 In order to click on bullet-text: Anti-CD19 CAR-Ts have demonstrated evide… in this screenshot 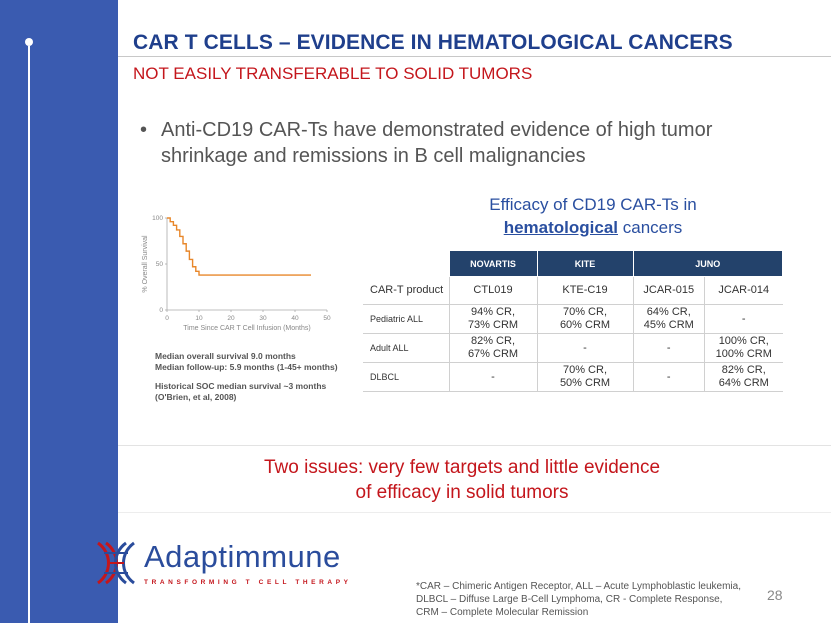, I will do `click(437, 143)`.